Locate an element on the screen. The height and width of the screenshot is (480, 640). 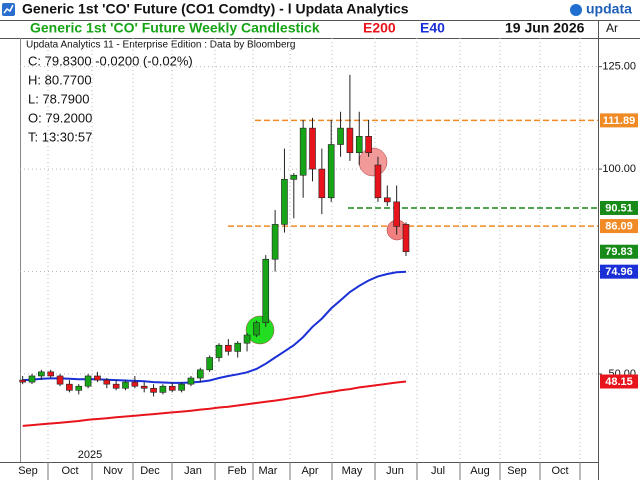
x-tick-label: Apr is located at coordinates (309, 471).